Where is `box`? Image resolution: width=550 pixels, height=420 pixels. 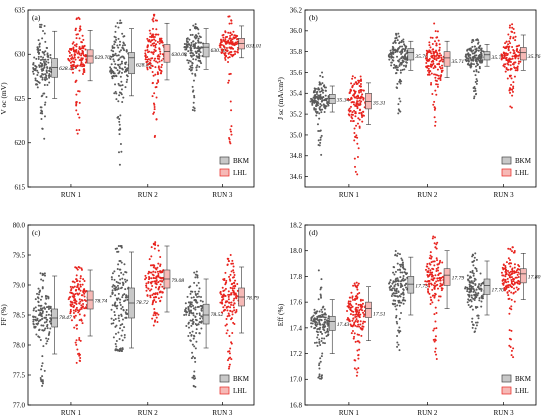 box is located at coordinates (206, 50).